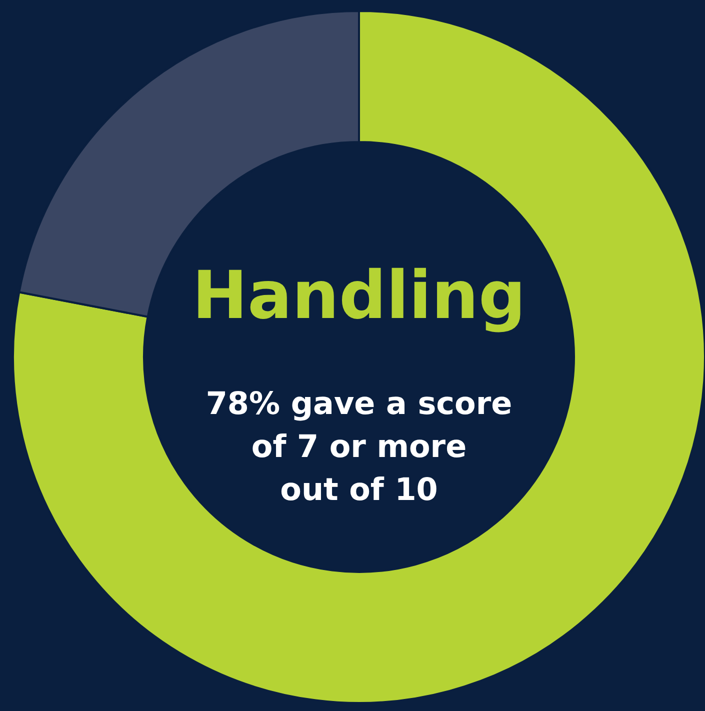  Describe the element at coordinates (359, 404) in the screenshot. I see `text: 78% gave a score` at that location.